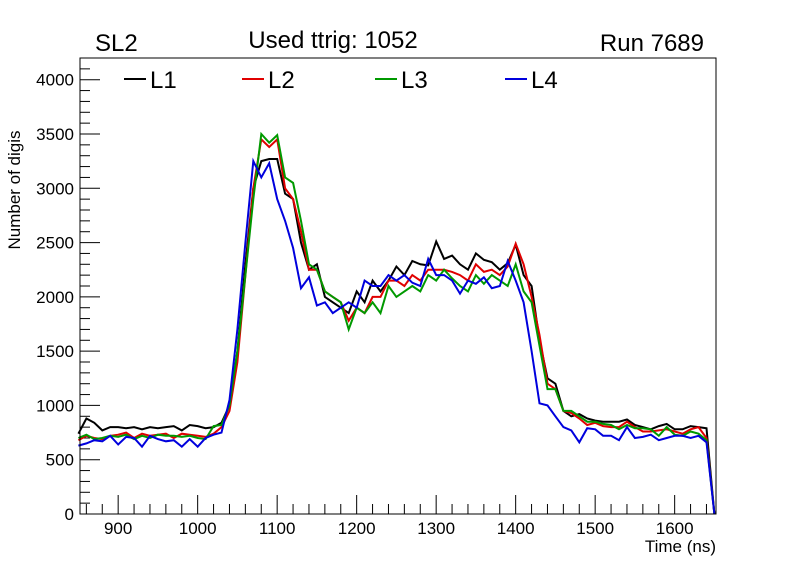 This screenshot has width=796, height=577. I want to click on x-tick-label: 1600, so click(675, 528).